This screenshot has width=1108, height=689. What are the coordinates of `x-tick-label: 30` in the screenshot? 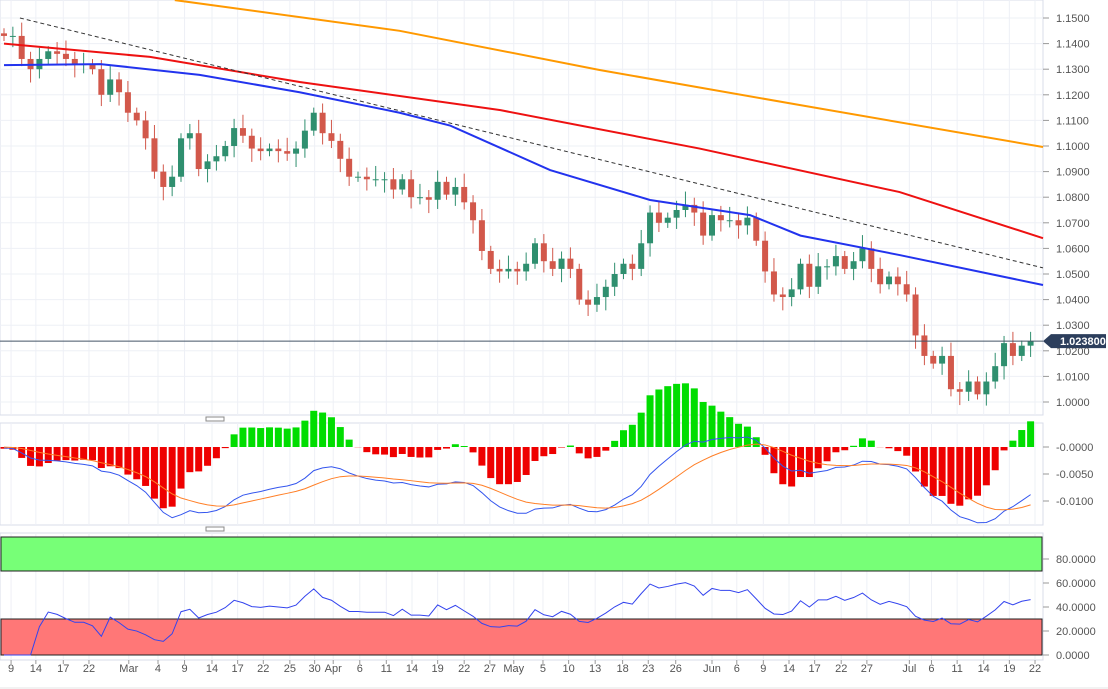 It's located at (315, 669).